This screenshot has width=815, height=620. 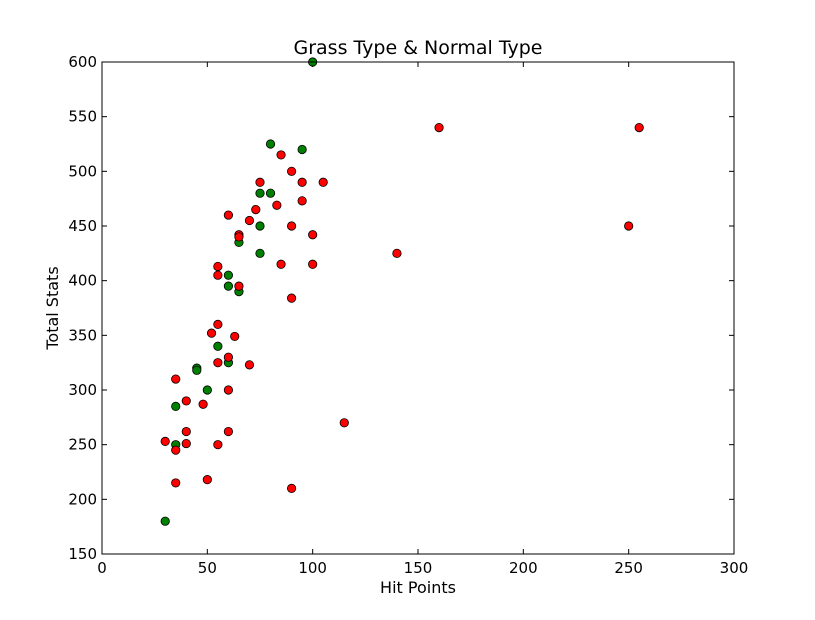 I want to click on x-tick-label: 150, so click(x=418, y=568).